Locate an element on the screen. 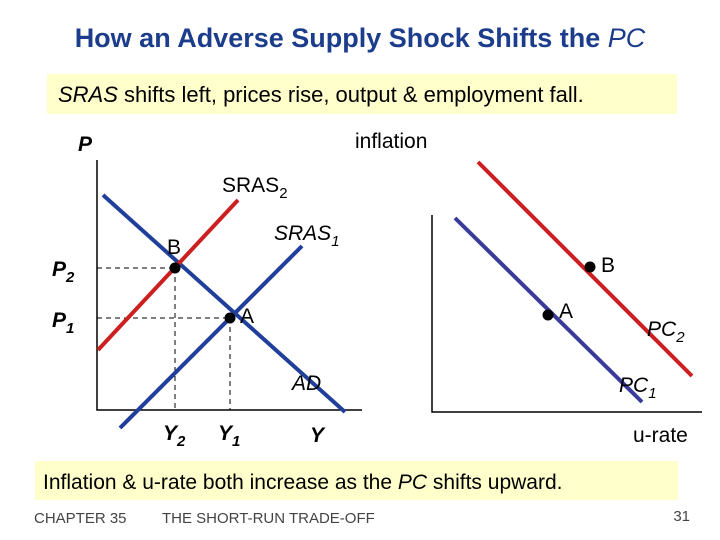  subtitle-box is located at coordinates (362, 94).